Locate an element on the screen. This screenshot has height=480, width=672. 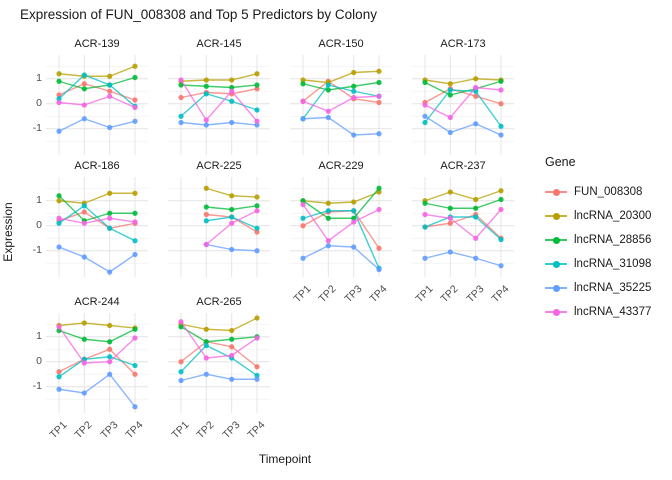
facet-title: ACR-150 is located at coordinates (341, 44).